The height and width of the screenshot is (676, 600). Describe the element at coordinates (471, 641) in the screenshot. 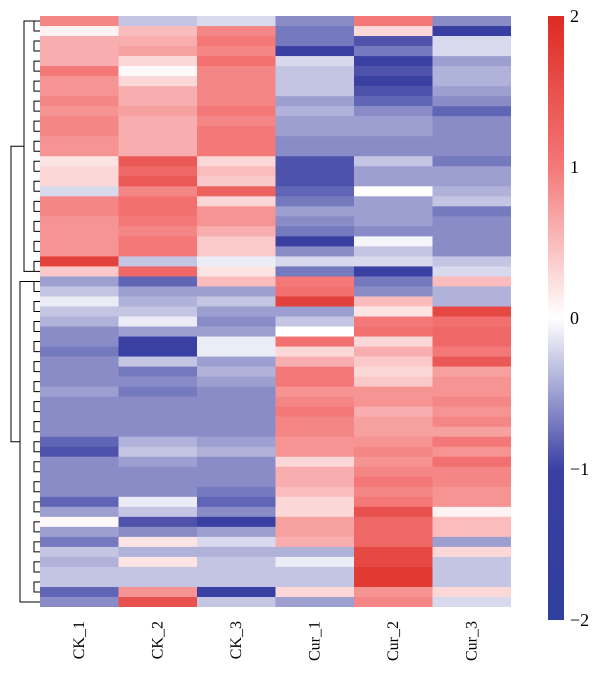

I see `x-tick-label: Cur_3` at that location.